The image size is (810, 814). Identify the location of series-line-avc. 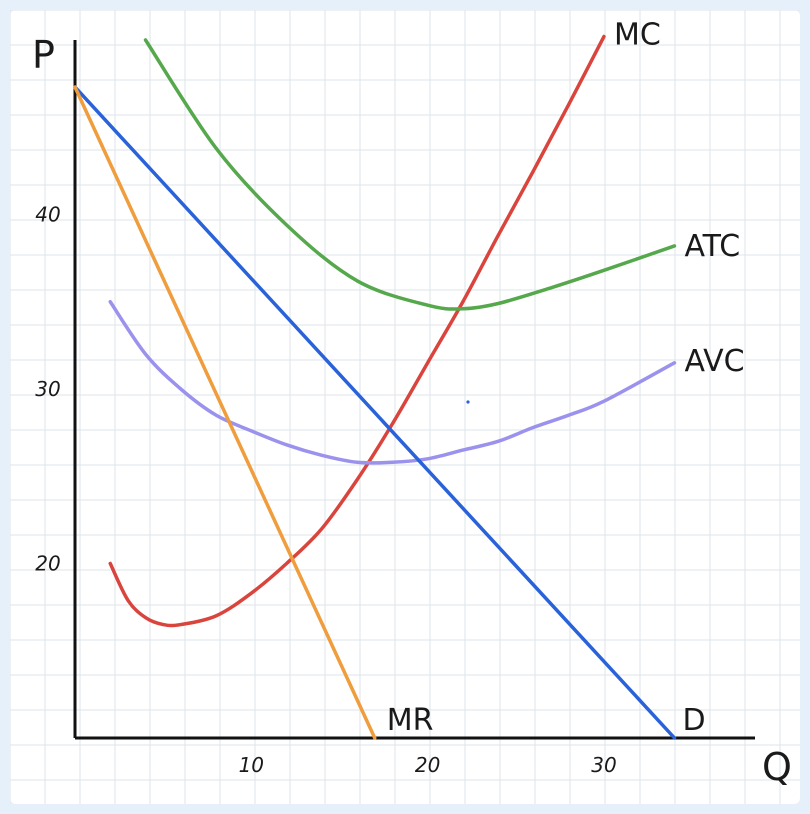
(392, 382).